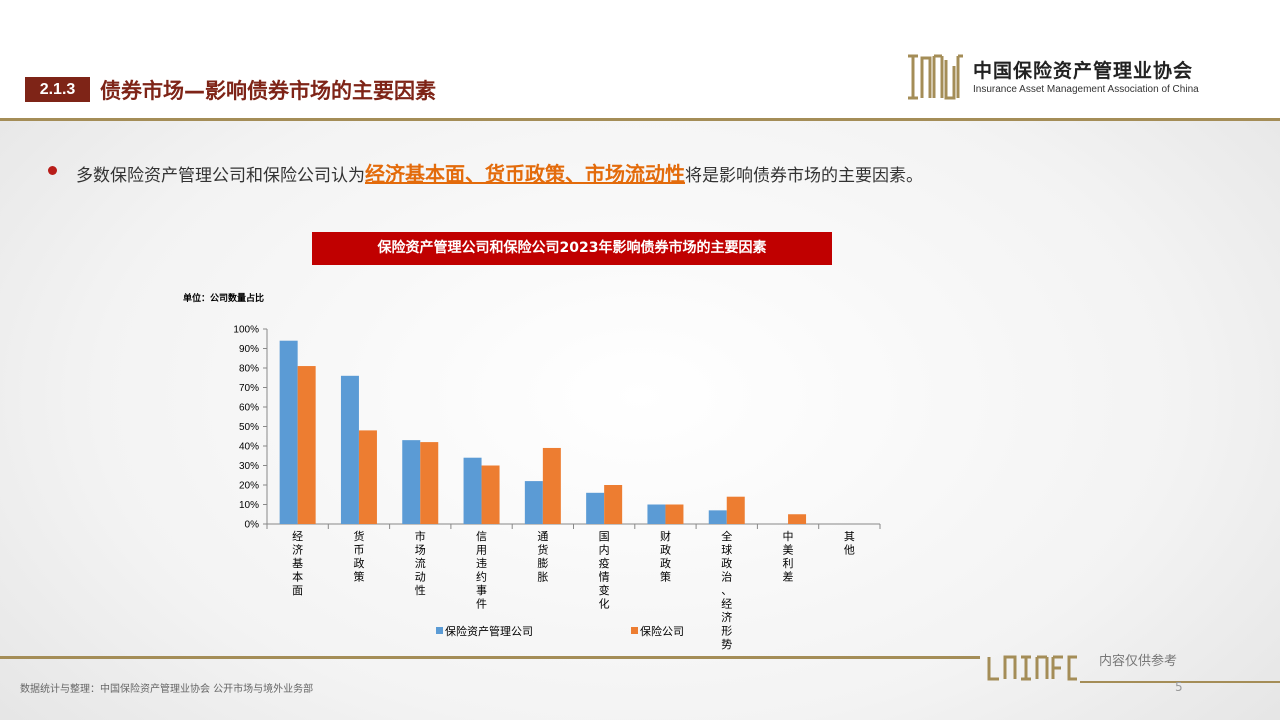 The height and width of the screenshot is (720, 1280). I want to click on logo-chinese-name: 中国保险资产管理业协会, so click(1083, 71).